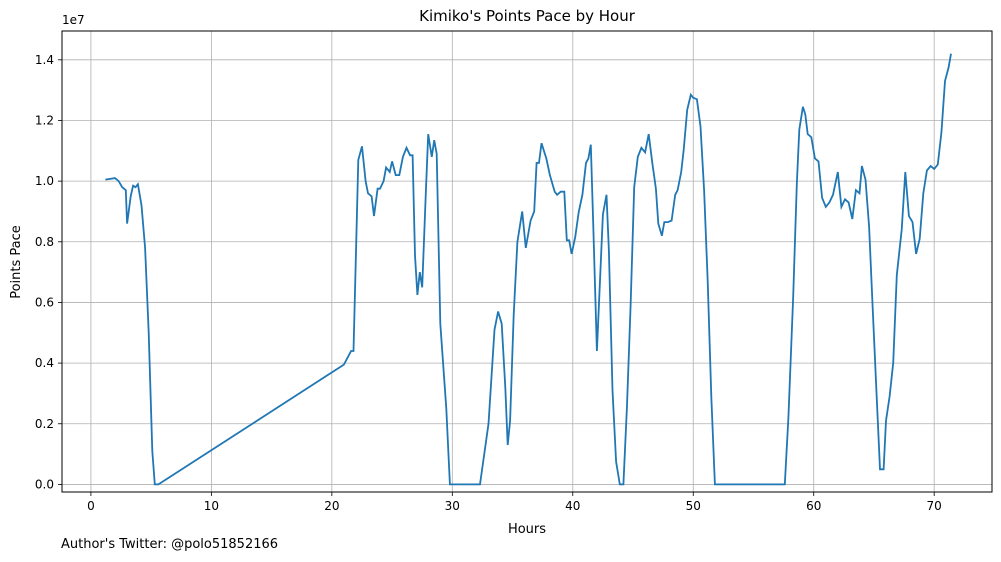  Describe the element at coordinates (44, 363) in the screenshot. I see `y-tick-label: 0.4` at that location.